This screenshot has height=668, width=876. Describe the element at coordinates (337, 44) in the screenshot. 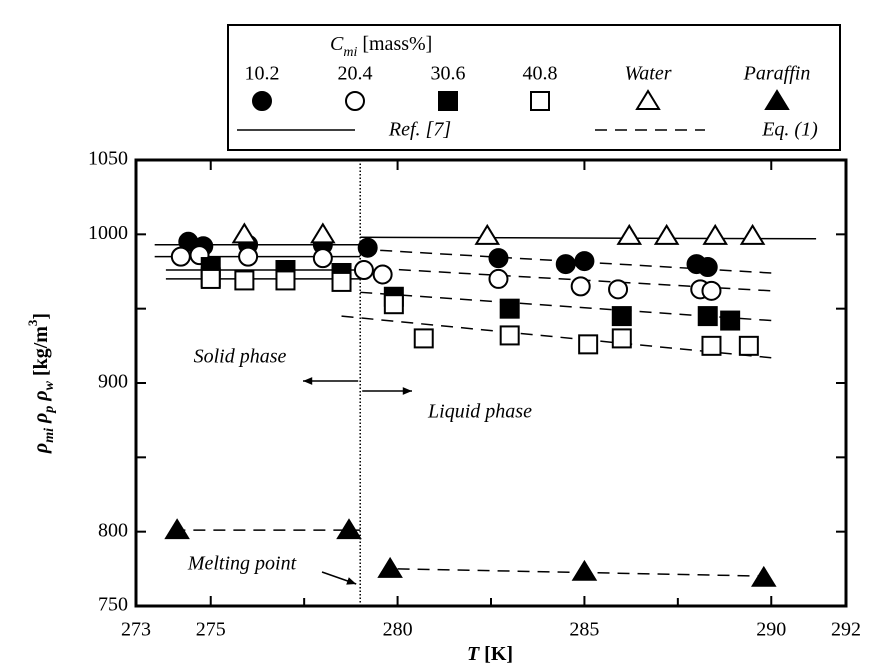

I see `legend-title-part: C` at that location.